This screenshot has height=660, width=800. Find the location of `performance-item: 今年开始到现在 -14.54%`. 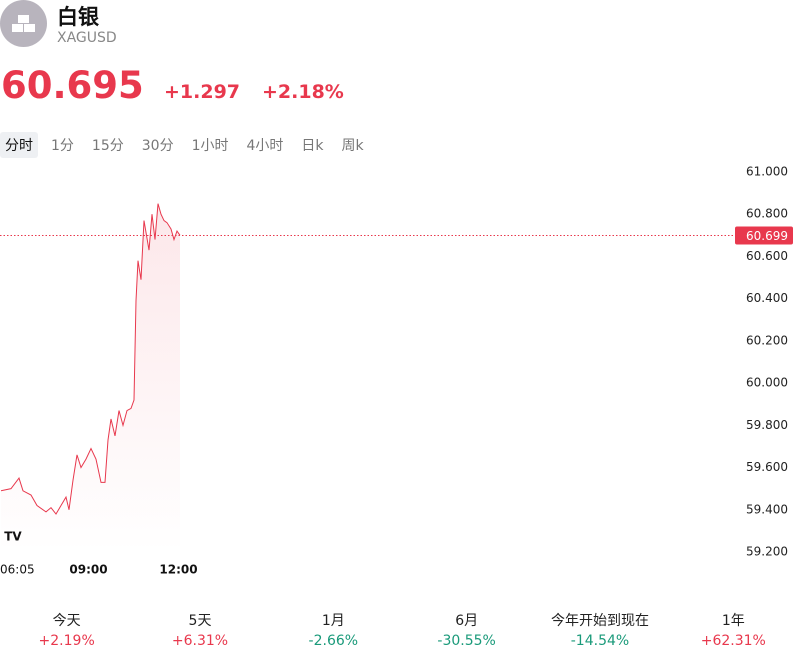

performance-item: 今年开始到现在 -14.54% is located at coordinates (599, 629).